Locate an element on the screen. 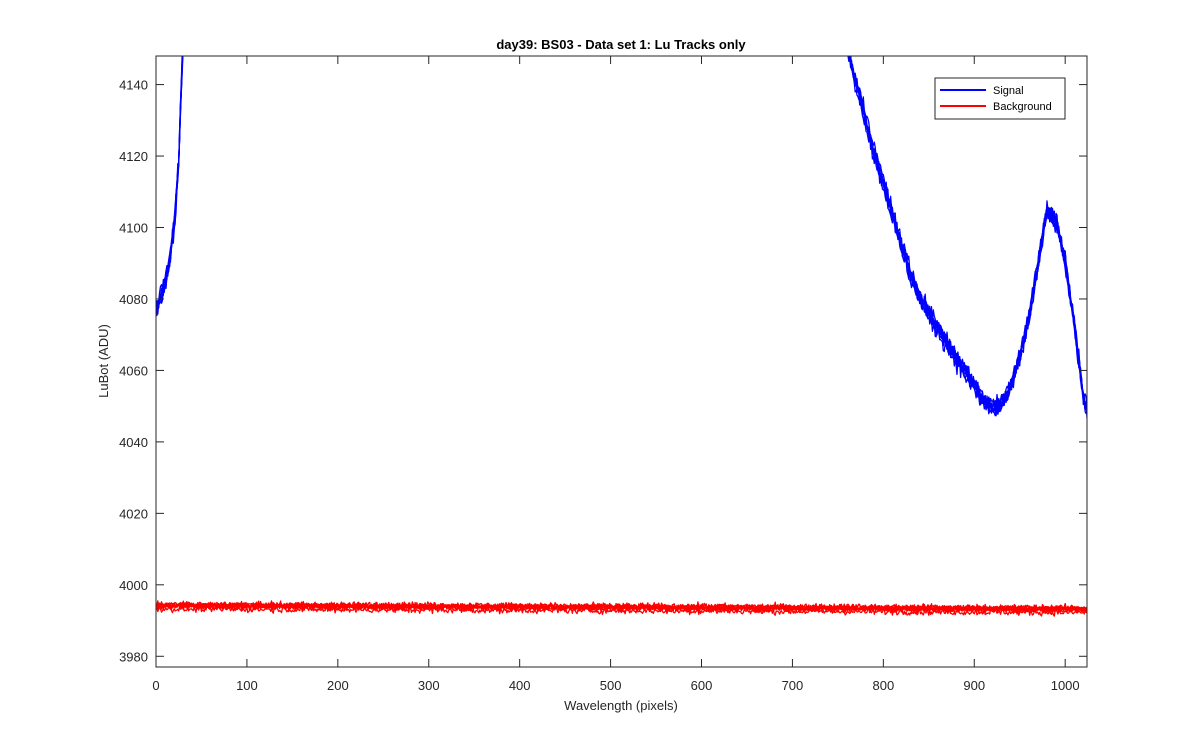 The width and height of the screenshot is (1200, 750). legend-label-signal: Signal is located at coordinates (1008, 91).